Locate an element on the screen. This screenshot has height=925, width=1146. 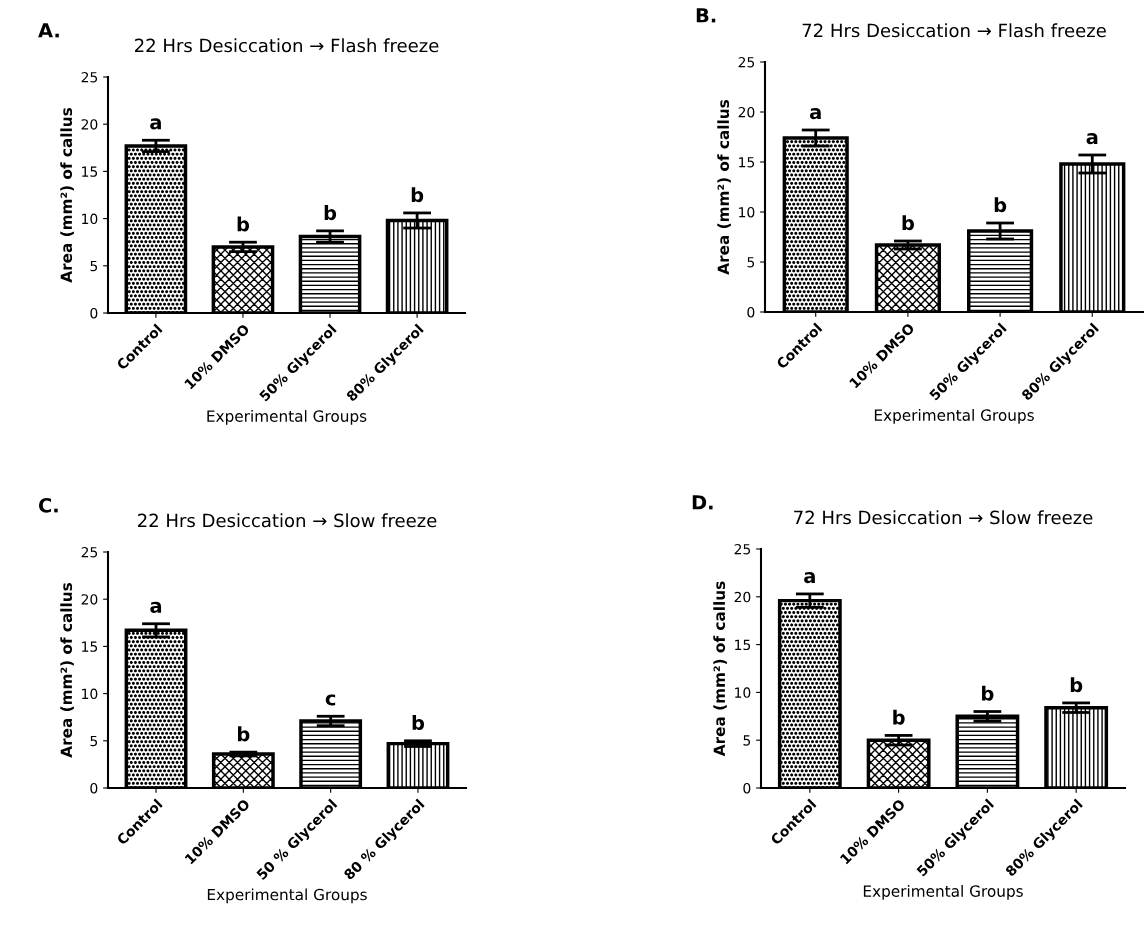
text: B. is located at coordinates (706, 15).